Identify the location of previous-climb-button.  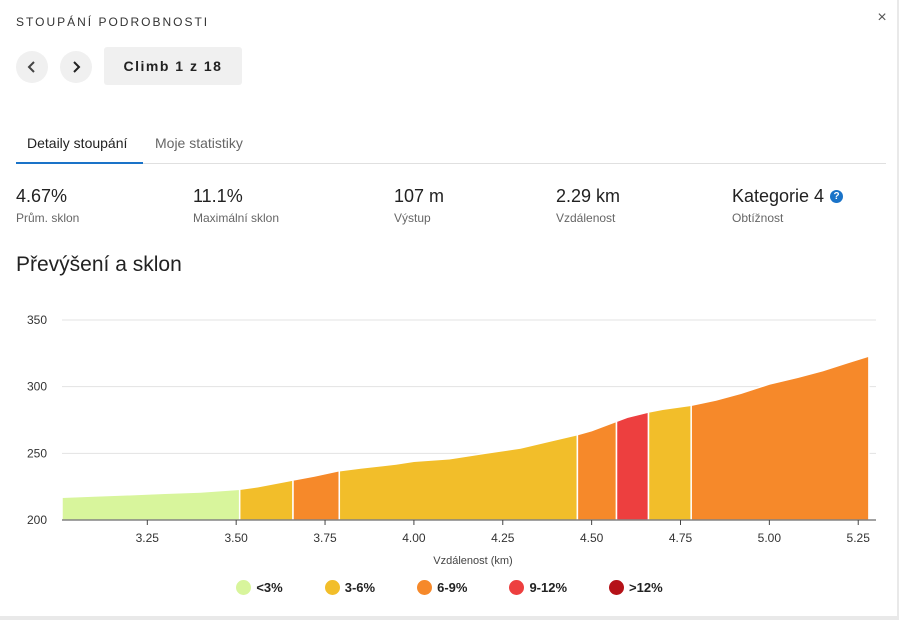
(32, 67).